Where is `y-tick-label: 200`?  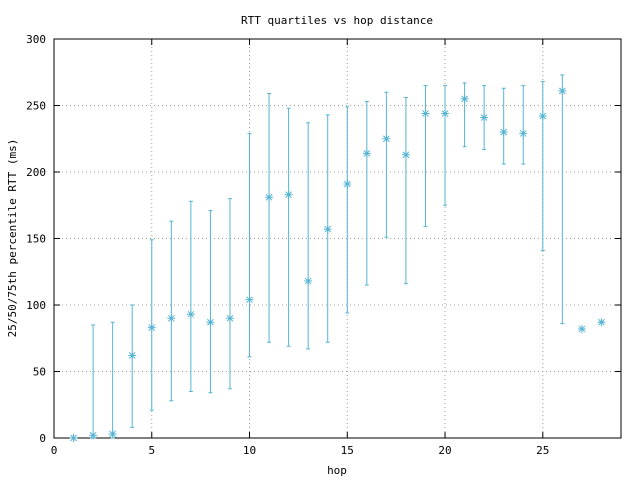 y-tick-label: 200 is located at coordinates (36, 172).